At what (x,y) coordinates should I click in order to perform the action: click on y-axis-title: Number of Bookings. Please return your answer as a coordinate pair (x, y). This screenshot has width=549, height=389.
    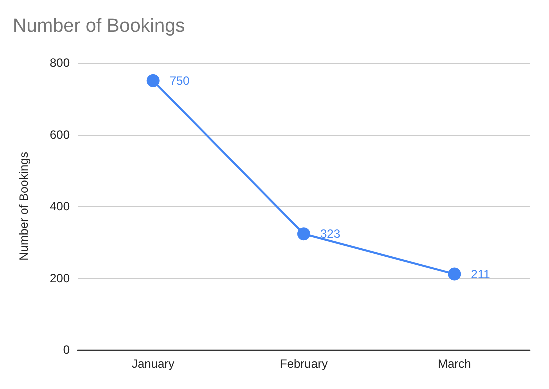
    Looking at the image, I should click on (24, 206).